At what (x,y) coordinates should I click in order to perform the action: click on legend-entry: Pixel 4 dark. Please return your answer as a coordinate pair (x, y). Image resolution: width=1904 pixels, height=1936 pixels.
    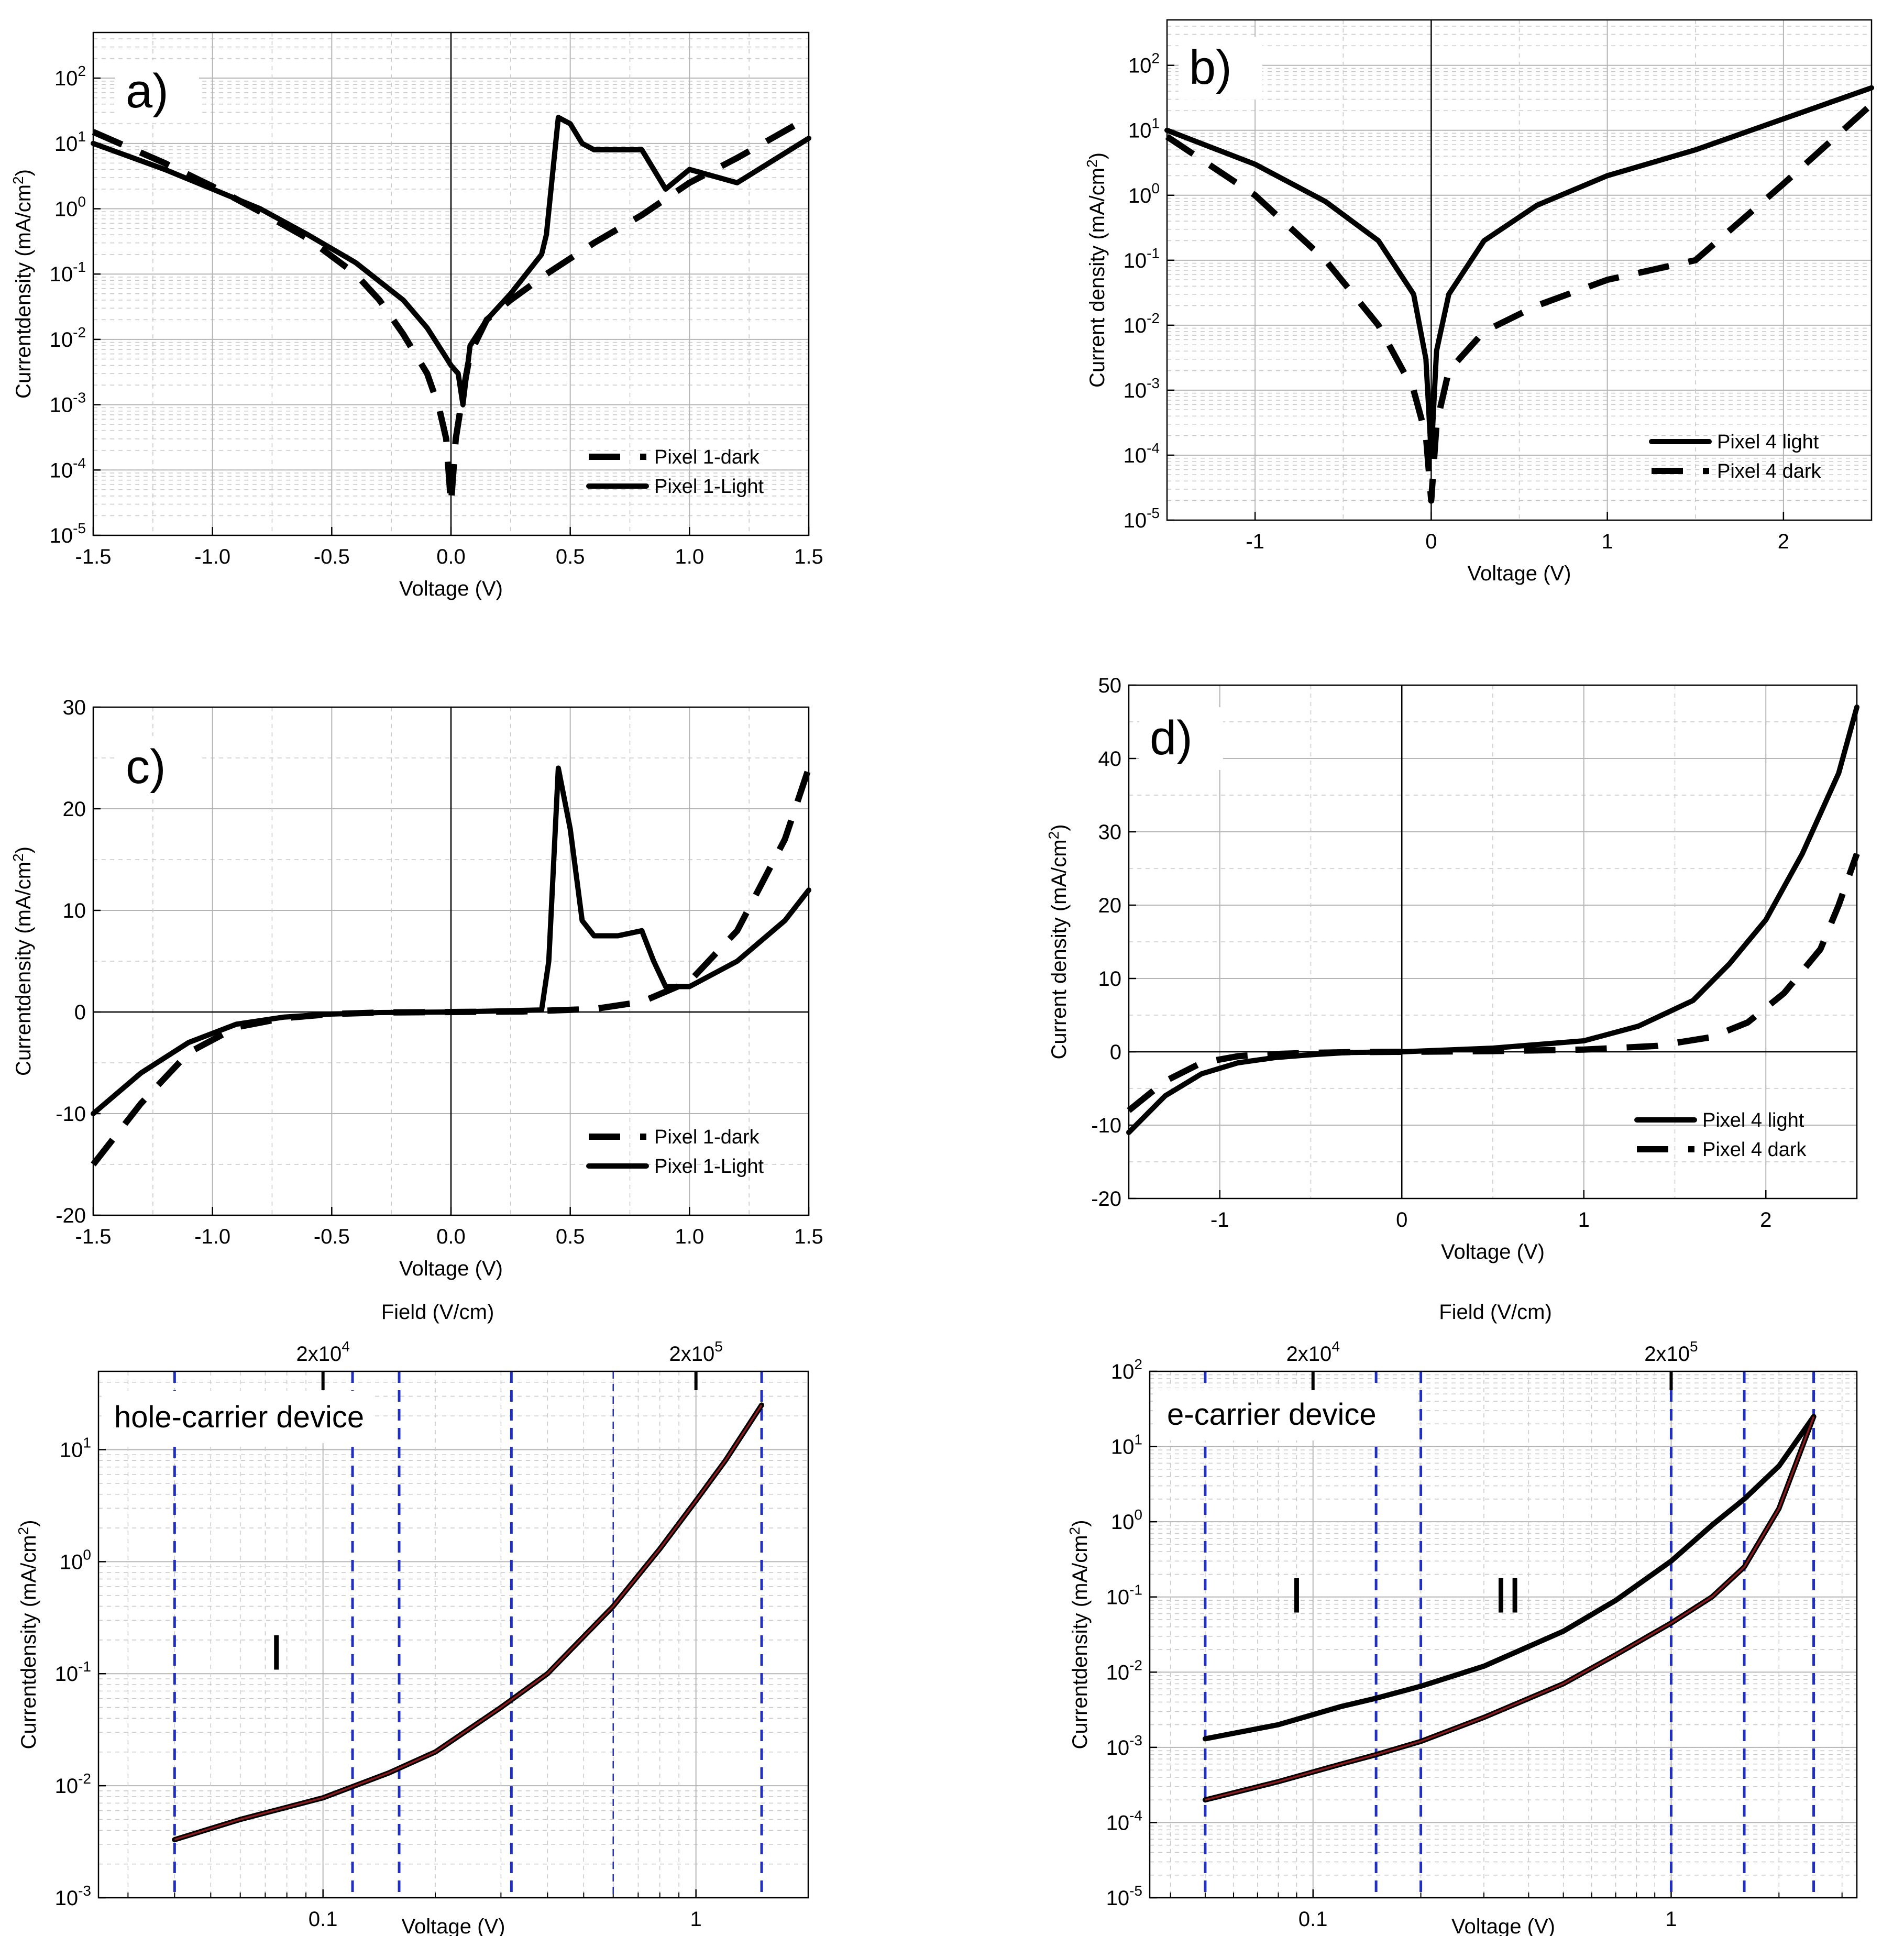
    Looking at the image, I should click on (1769, 471).